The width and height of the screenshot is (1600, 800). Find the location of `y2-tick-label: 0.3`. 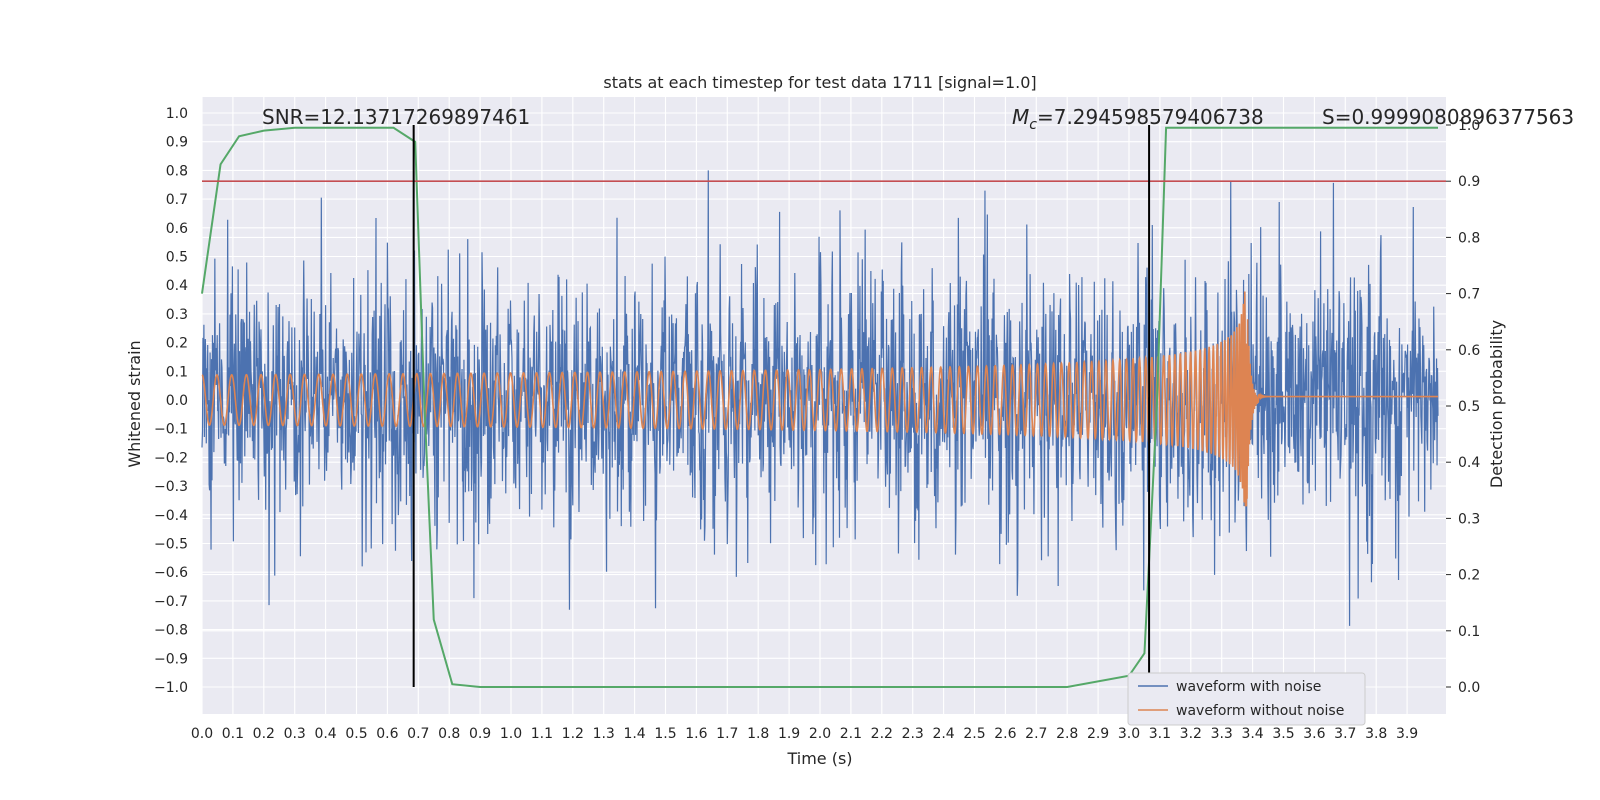

y2-tick-label: 0.3 is located at coordinates (1469, 519).